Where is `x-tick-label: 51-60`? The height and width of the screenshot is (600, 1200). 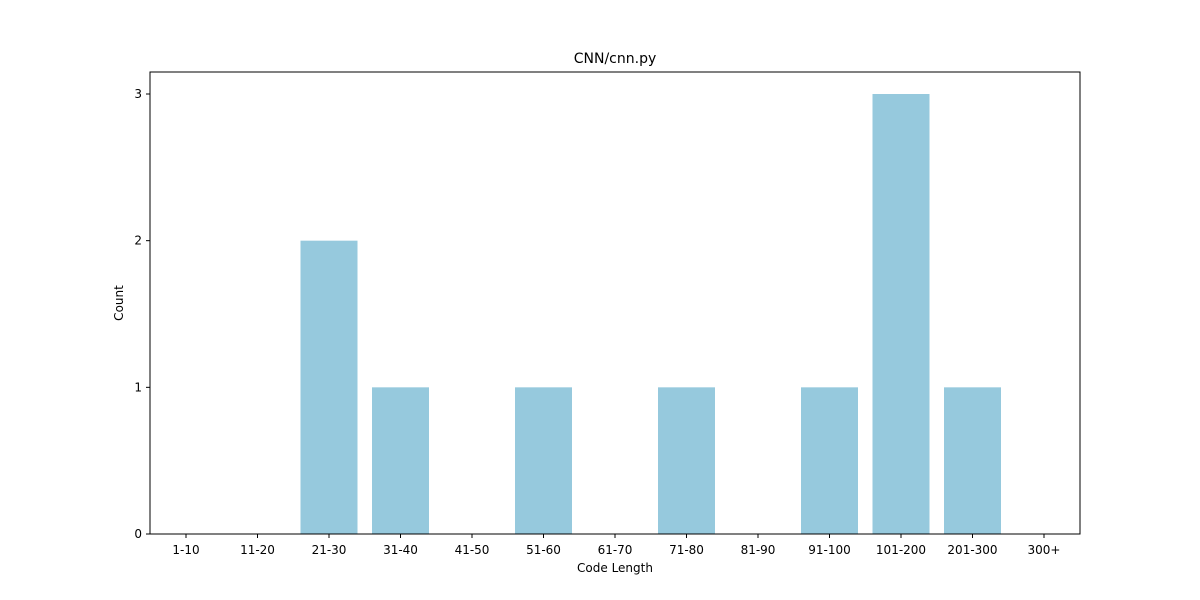
x-tick-label: 51-60 is located at coordinates (543, 550).